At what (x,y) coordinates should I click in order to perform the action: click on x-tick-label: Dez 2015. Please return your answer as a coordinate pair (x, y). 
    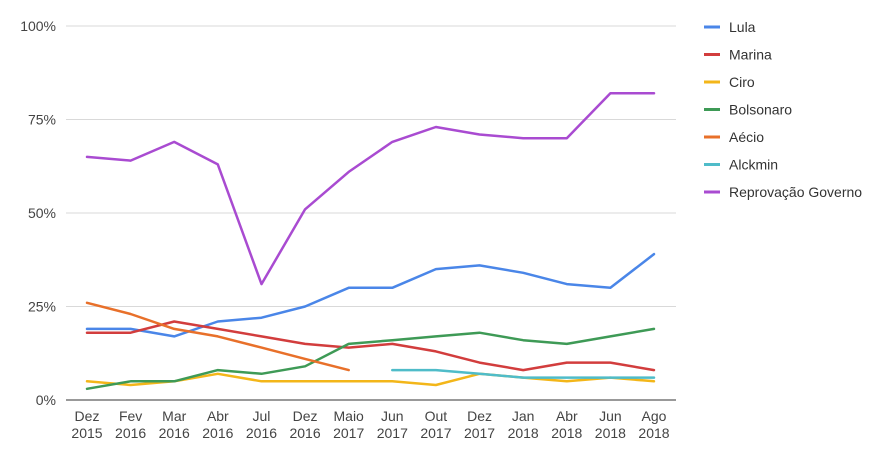
    Looking at the image, I should click on (86, 424).